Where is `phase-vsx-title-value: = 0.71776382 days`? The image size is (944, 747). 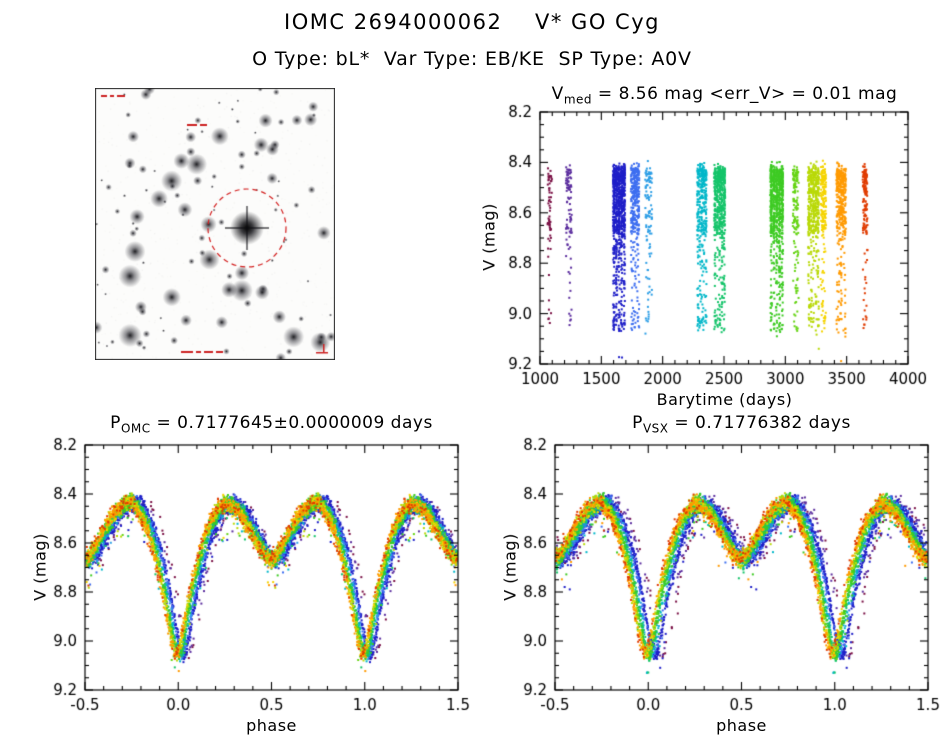 phase-vsx-title-value: = 0.71776382 days is located at coordinates (759, 423).